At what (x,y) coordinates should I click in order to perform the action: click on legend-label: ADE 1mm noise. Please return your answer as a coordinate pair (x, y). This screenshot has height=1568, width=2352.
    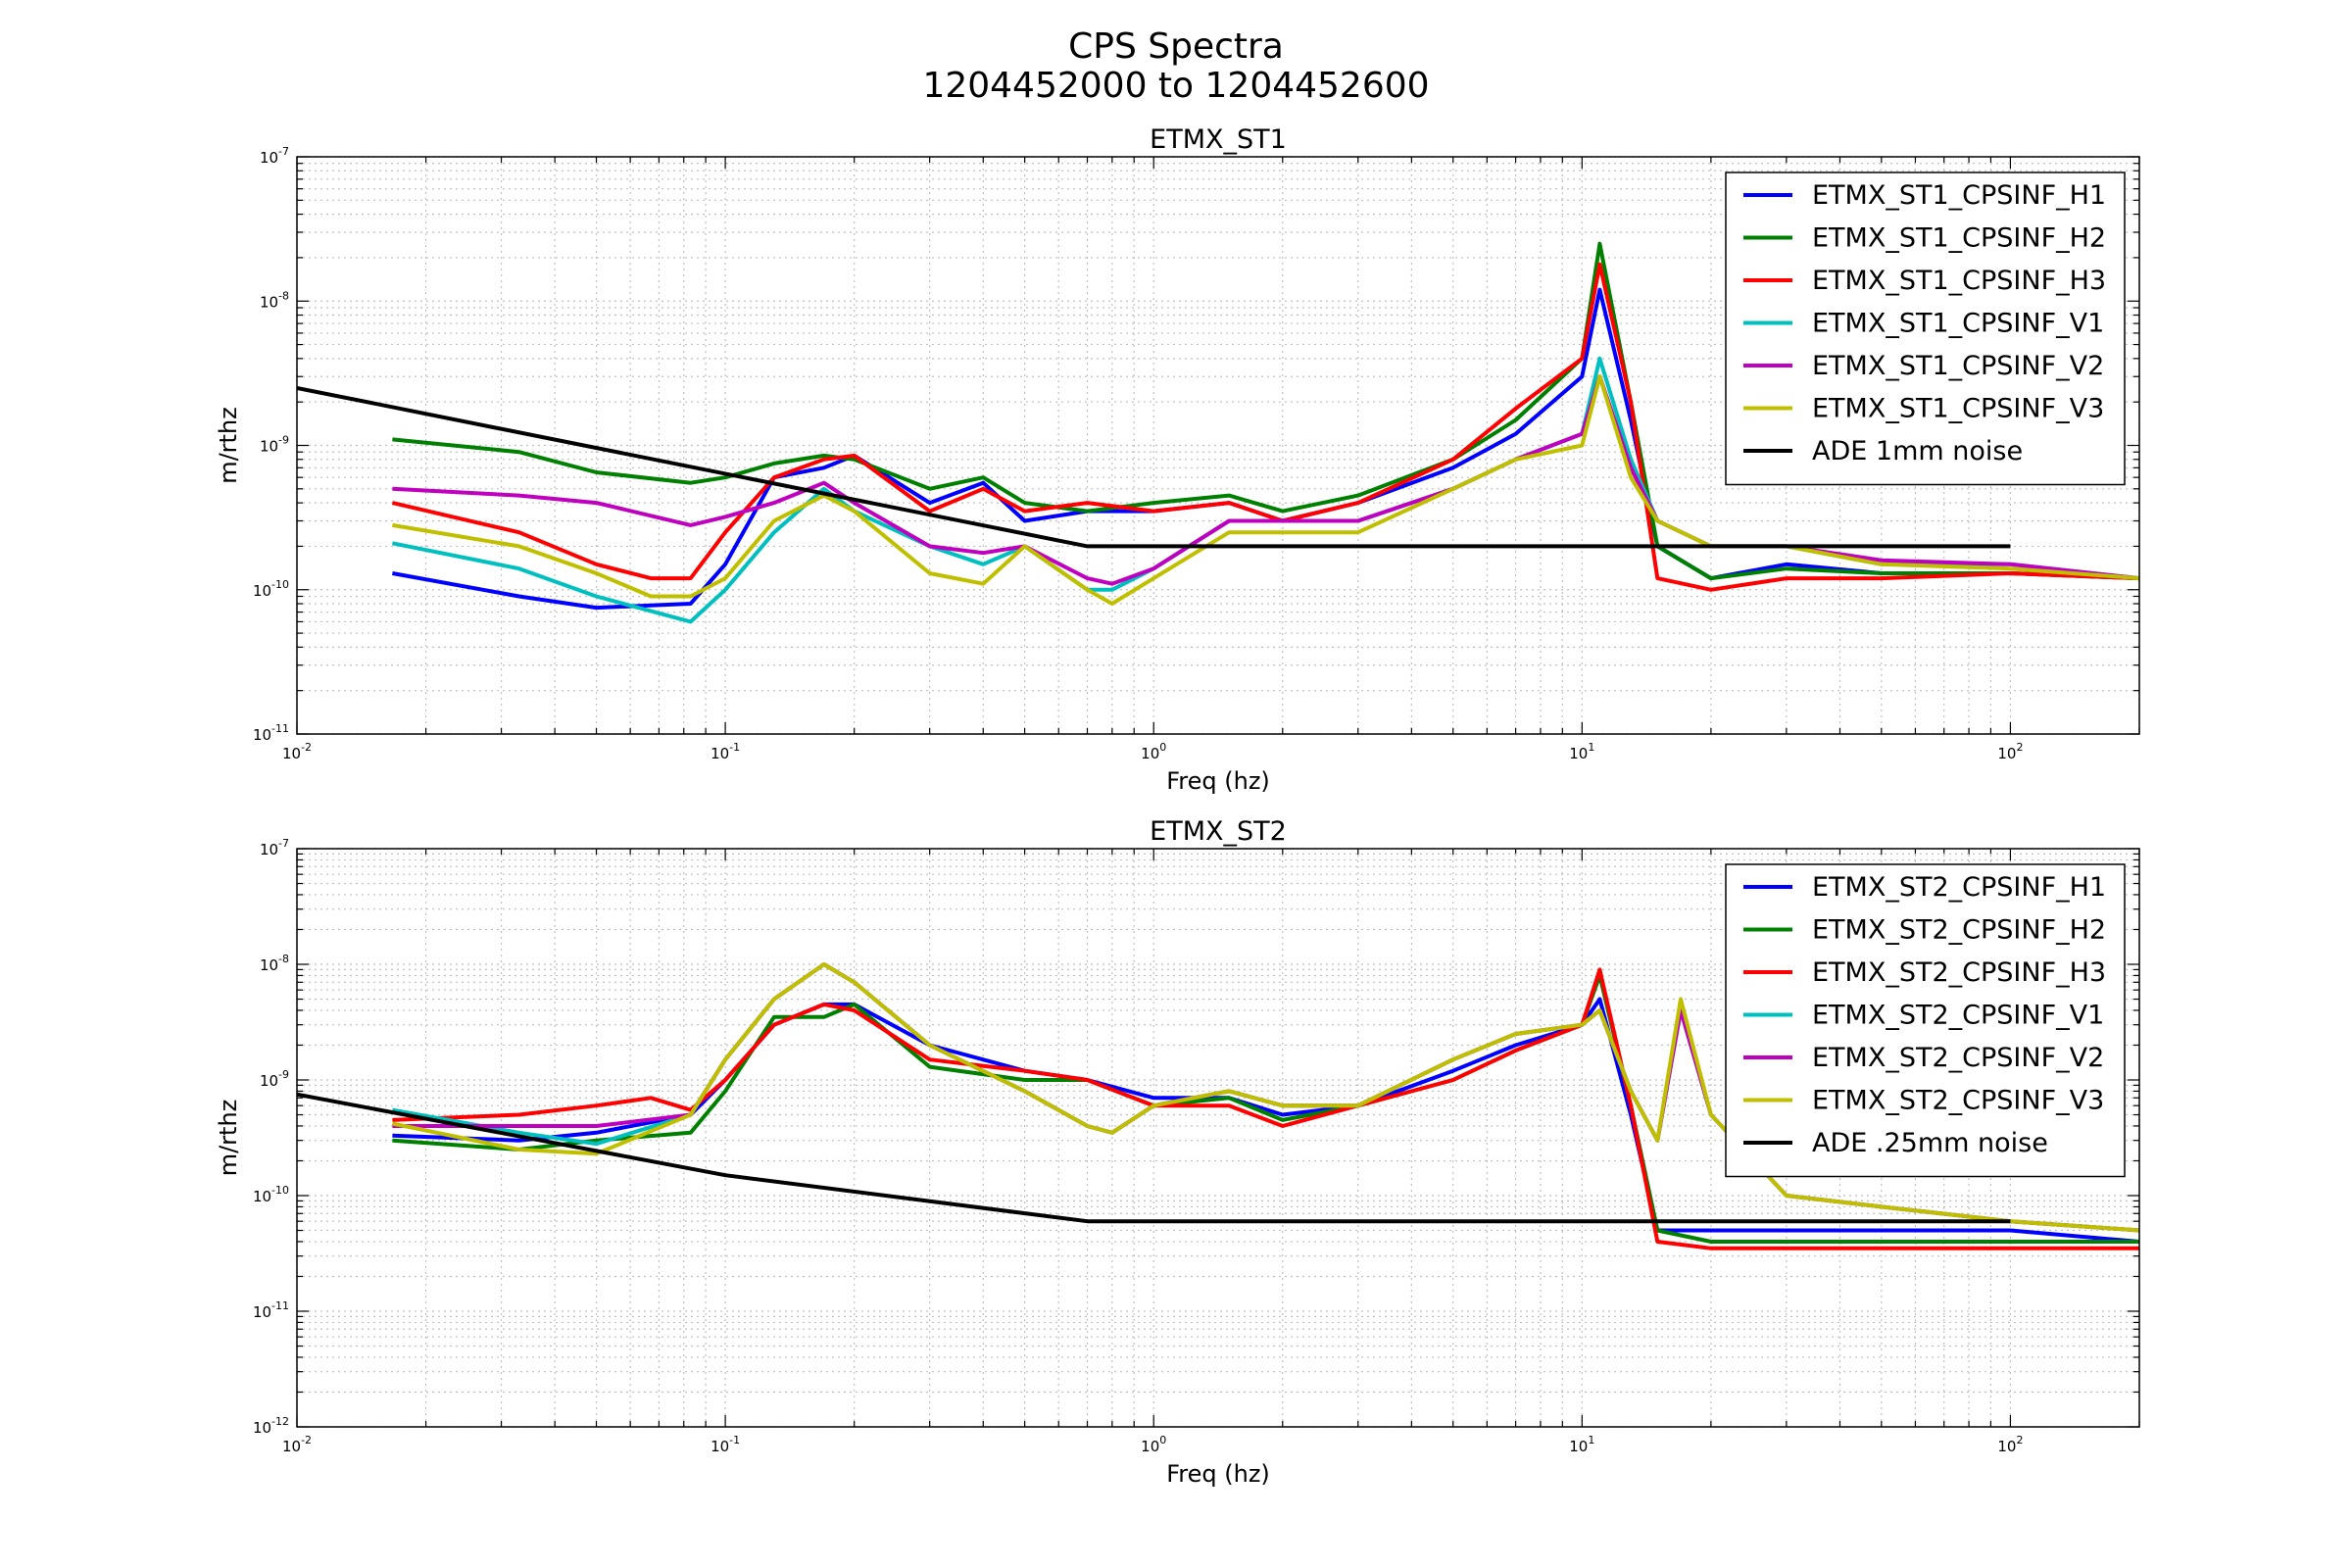
    Looking at the image, I should click on (1917, 451).